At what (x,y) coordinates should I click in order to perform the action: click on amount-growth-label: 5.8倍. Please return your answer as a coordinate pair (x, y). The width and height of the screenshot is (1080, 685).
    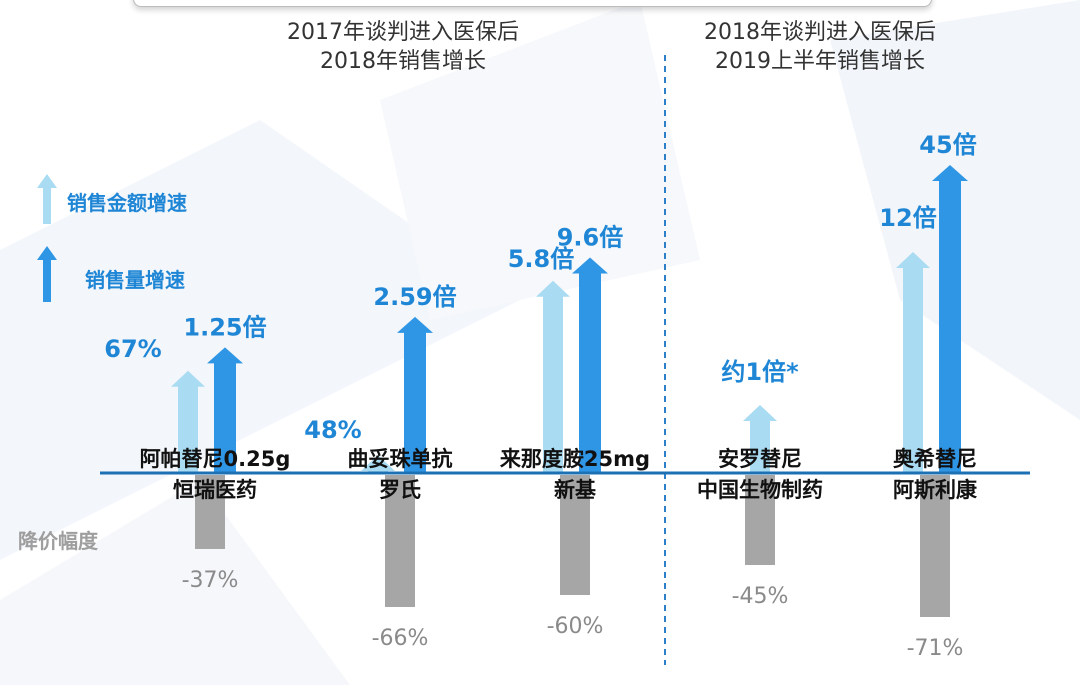
    Looking at the image, I should click on (541, 259).